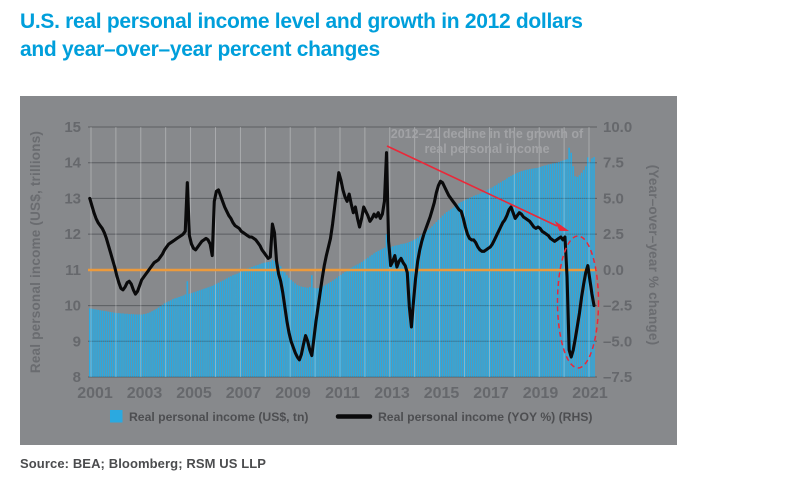  What do you see at coordinates (200, 49) in the screenshot?
I see `chart-title-line2: and year–over–year percent changes` at bounding box center [200, 49].